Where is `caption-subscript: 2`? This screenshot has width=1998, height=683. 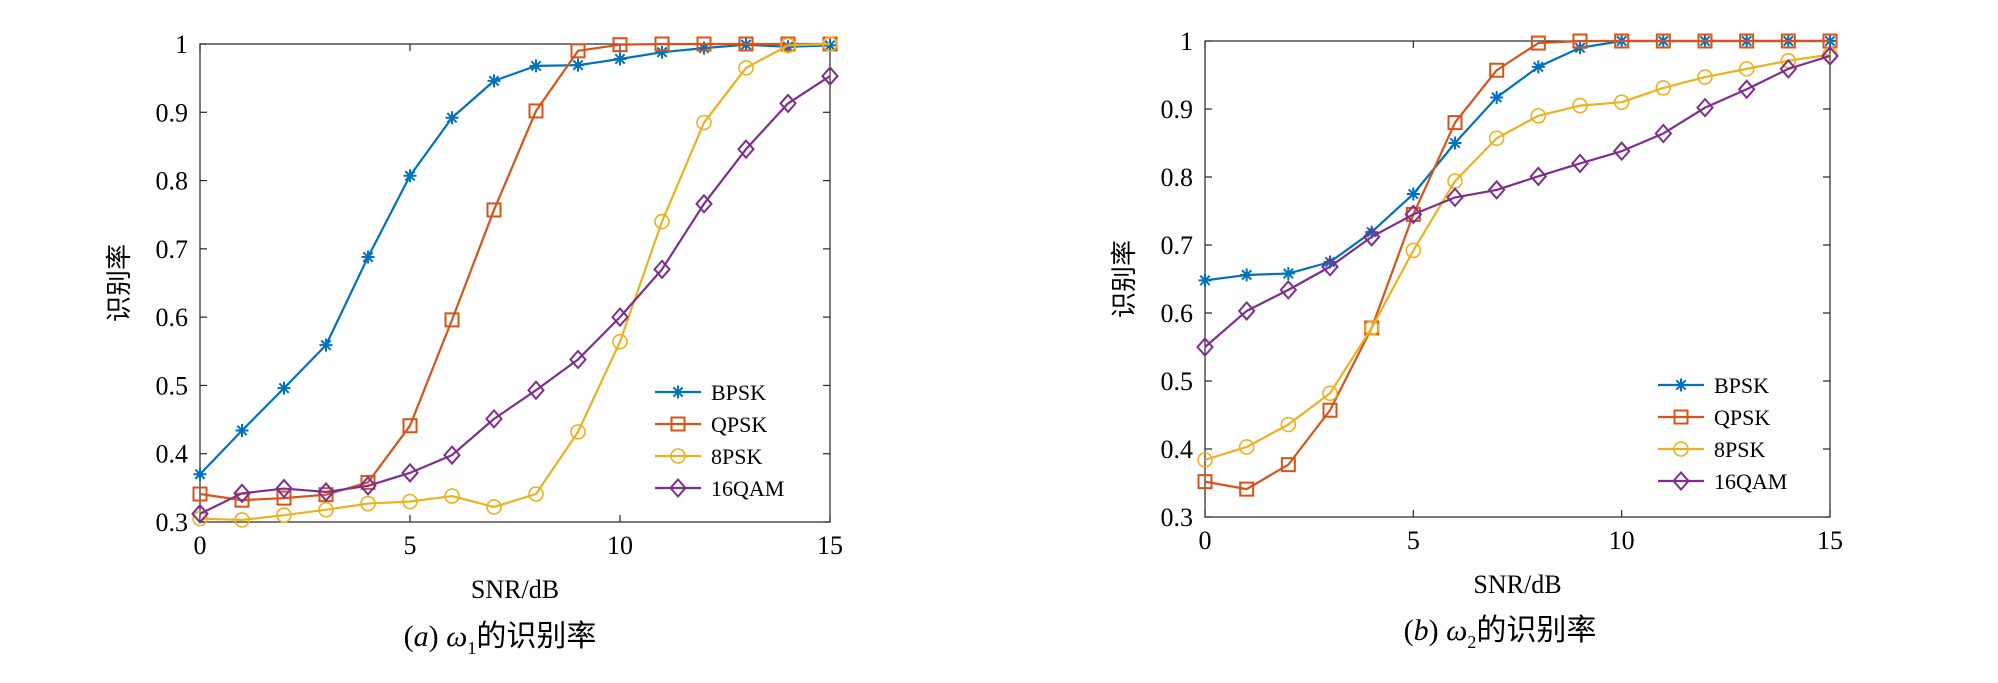
caption-subscript: 2 is located at coordinates (1471, 642).